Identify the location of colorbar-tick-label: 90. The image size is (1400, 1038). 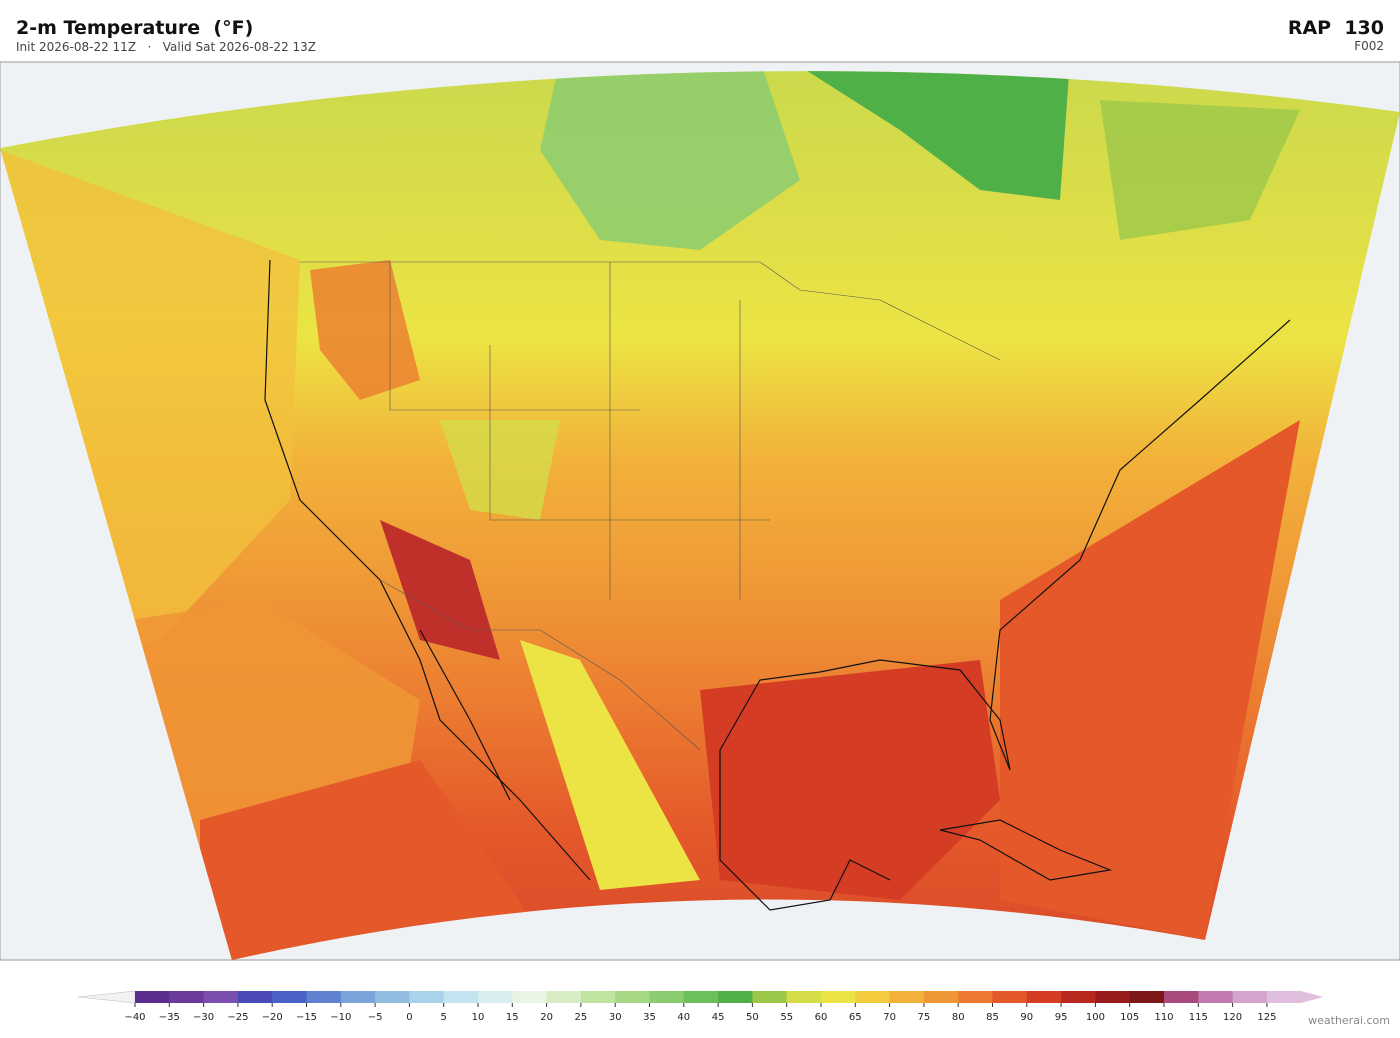
(1026, 1017).